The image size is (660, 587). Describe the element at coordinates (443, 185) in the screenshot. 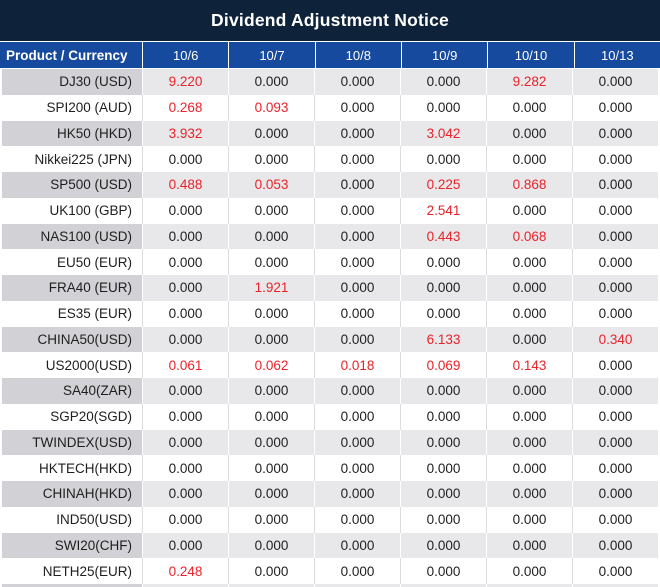

I see `dividend-value-cell: 0.225` at that location.